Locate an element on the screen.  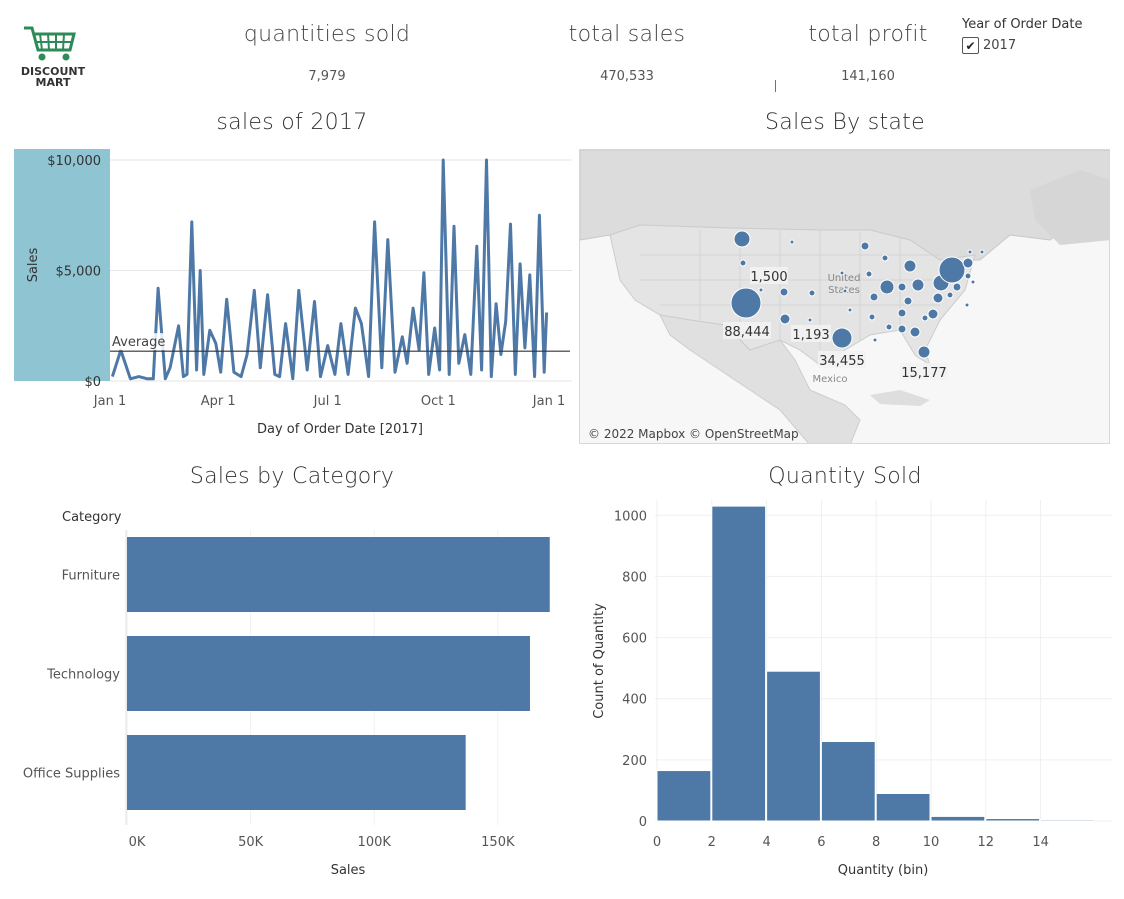
x-tick-label: 50K is located at coordinates (251, 842).